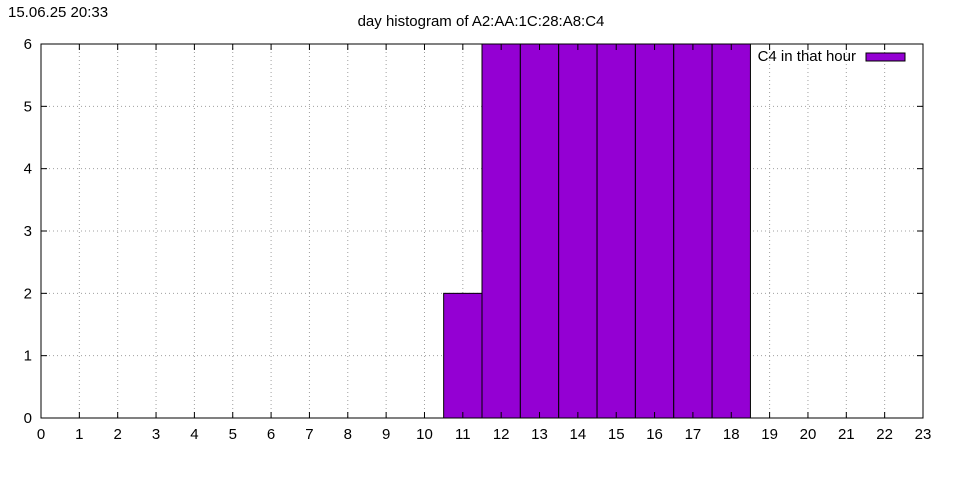  What do you see at coordinates (481, 21) in the screenshot?
I see `chart-title: day histogram of A2:AA:1C:28:A8:C4` at bounding box center [481, 21].